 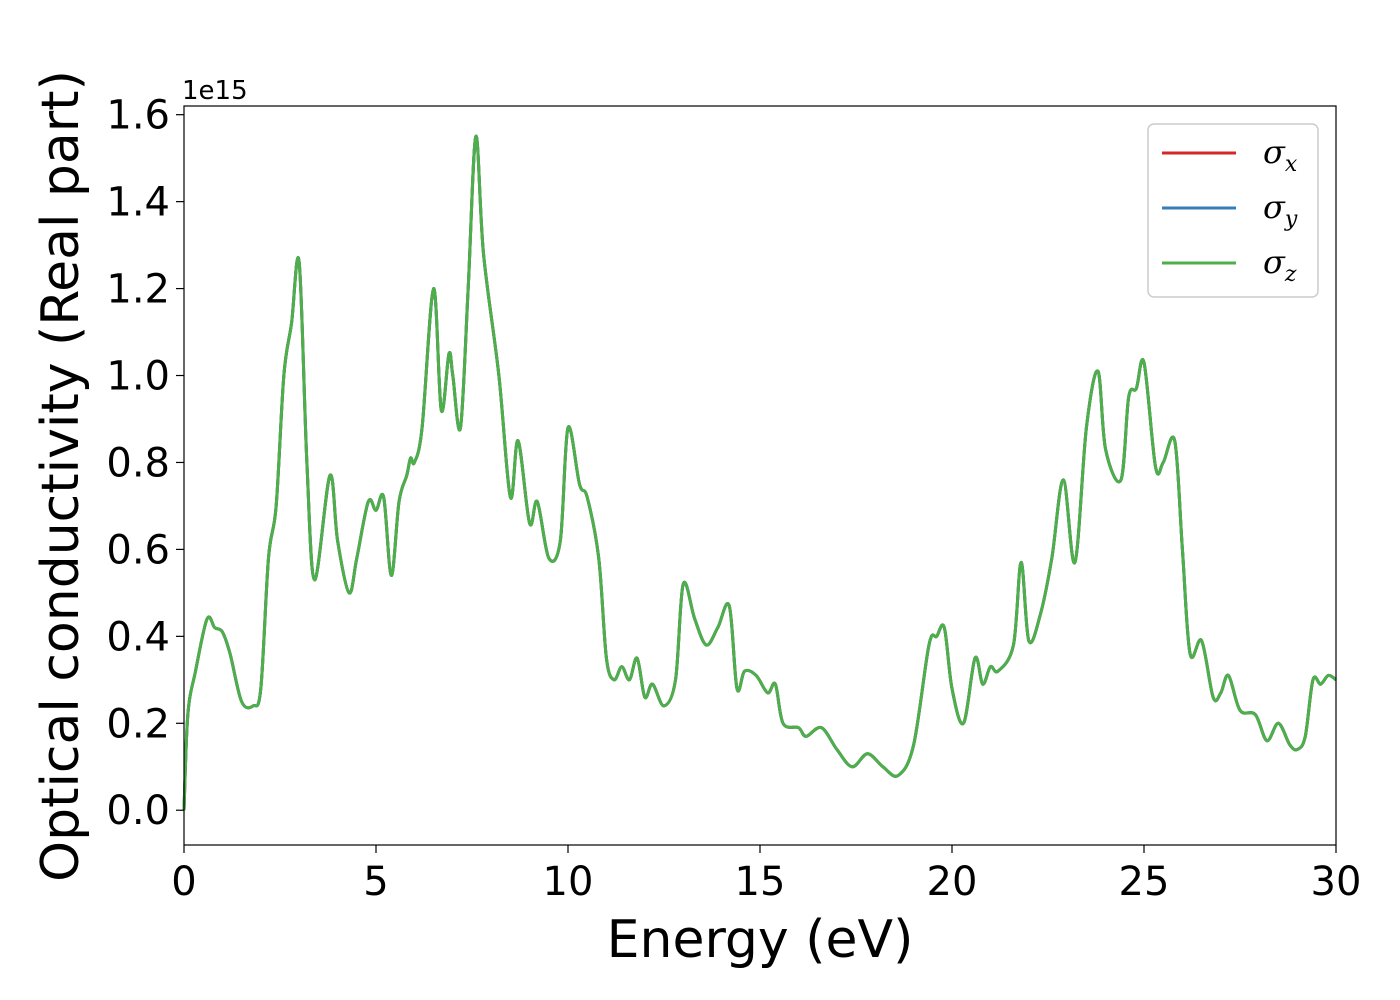 What do you see at coordinates (1144, 882) in the screenshot?
I see `x-tick-label: 25` at bounding box center [1144, 882].